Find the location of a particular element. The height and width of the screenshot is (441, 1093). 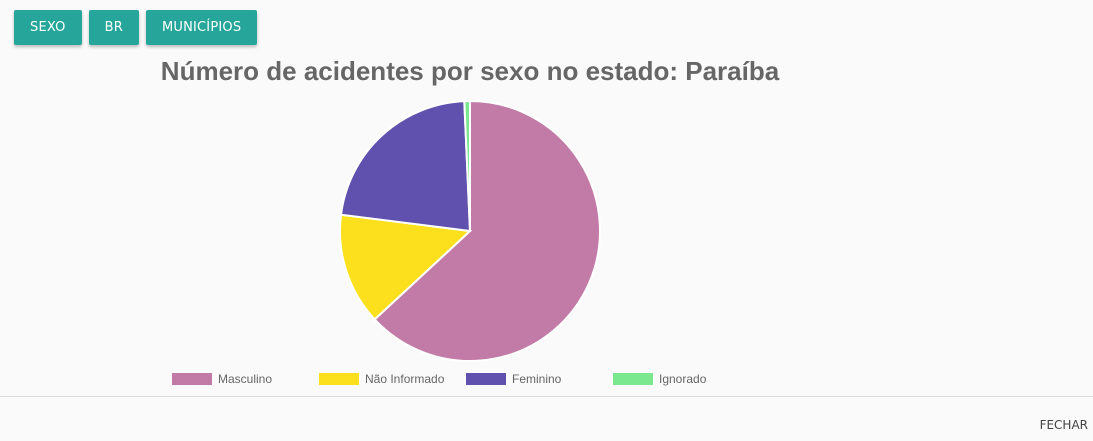

pie-slice-n-o-informado is located at coordinates (406, 267).